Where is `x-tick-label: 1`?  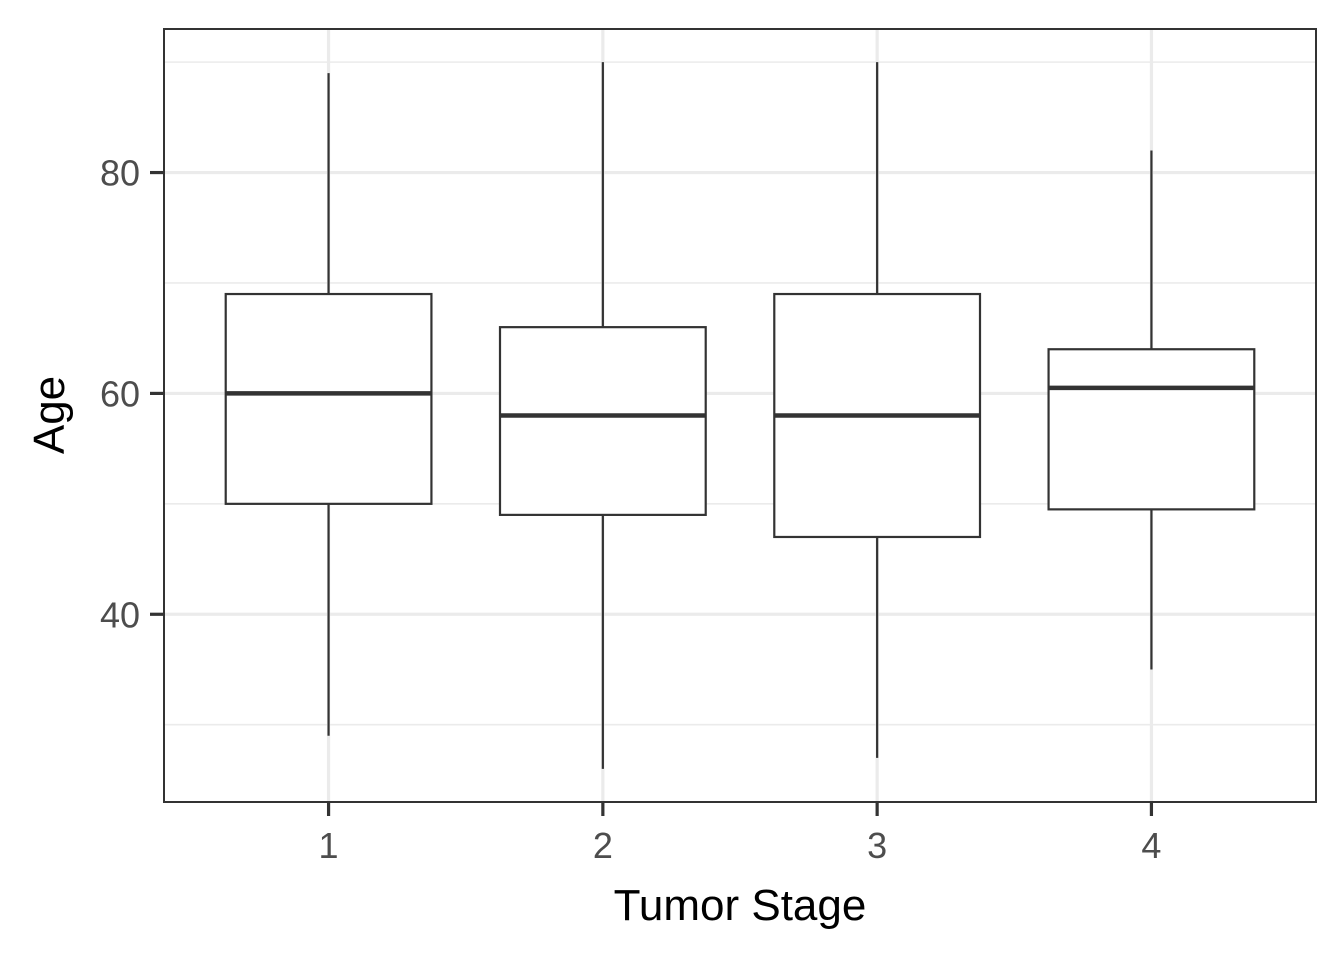 x-tick-label: 1 is located at coordinates (329, 845).